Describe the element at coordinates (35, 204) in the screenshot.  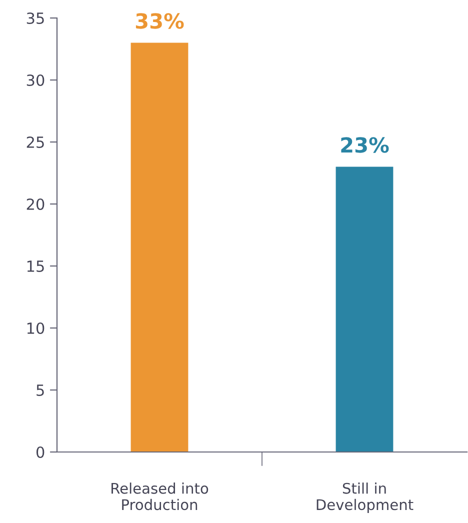
I see `y-tick-label: 20` at that location.